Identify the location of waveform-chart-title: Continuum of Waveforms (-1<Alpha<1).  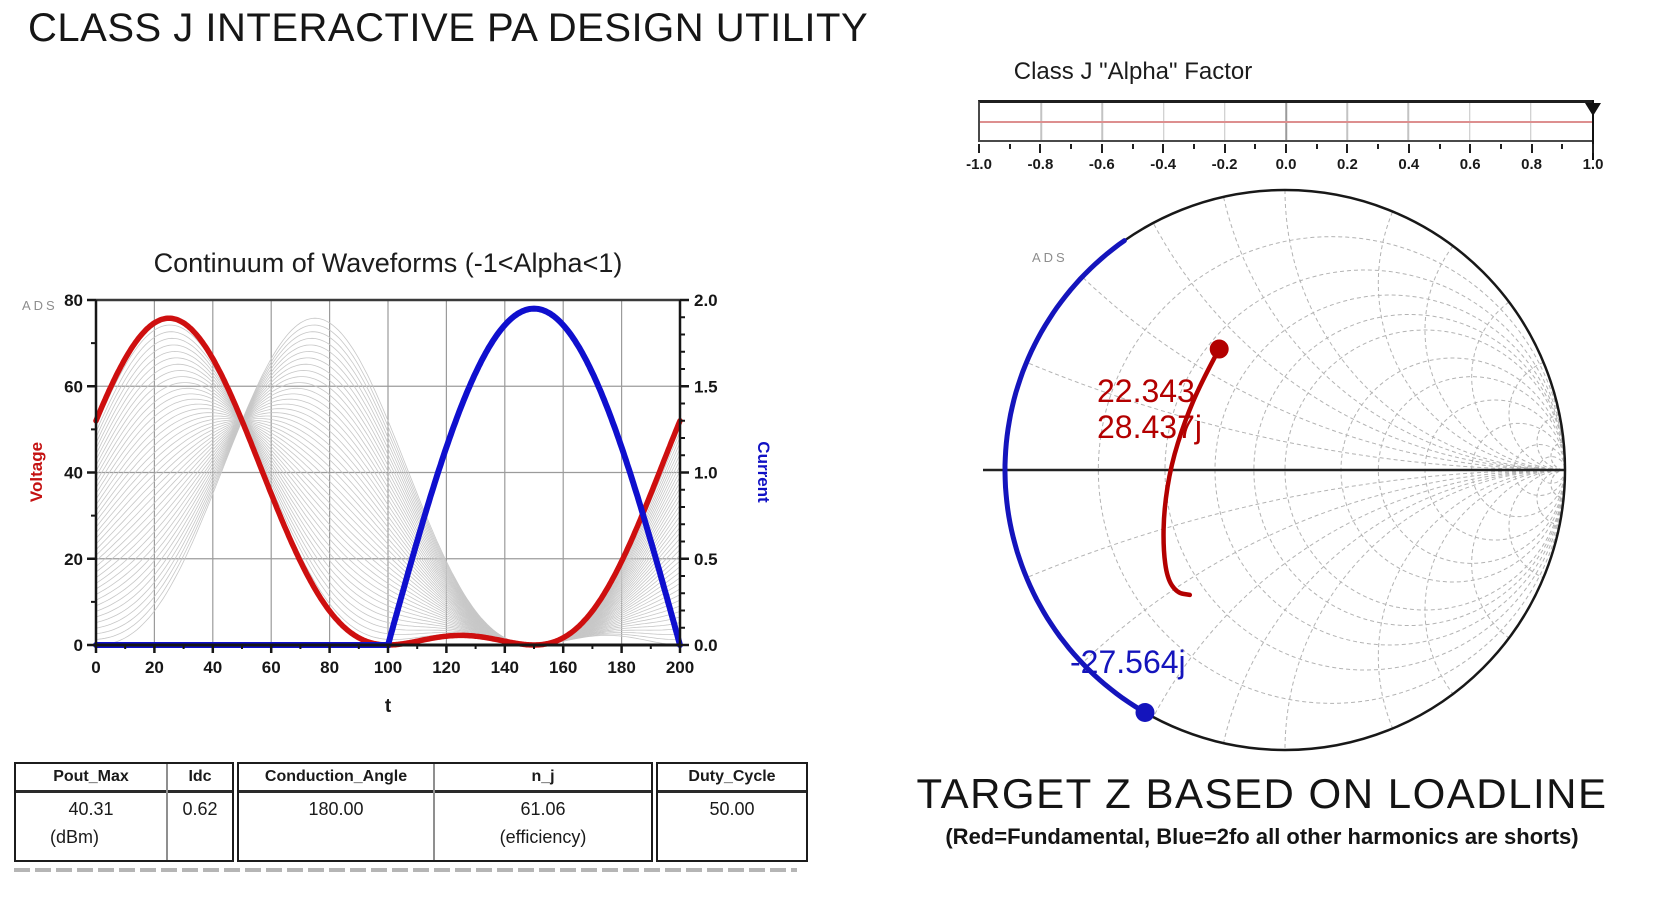
(388, 263).